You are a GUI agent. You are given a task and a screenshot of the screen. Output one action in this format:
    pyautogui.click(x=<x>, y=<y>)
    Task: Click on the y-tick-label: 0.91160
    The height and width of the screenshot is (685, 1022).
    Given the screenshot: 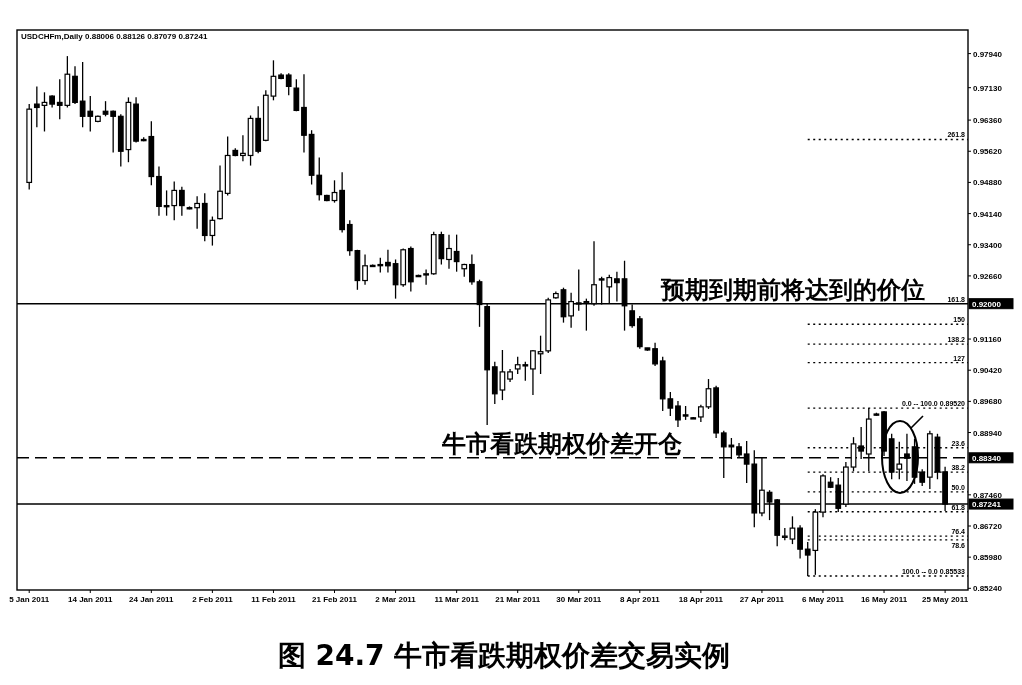 What is the action you would take?
    pyautogui.click(x=988, y=340)
    